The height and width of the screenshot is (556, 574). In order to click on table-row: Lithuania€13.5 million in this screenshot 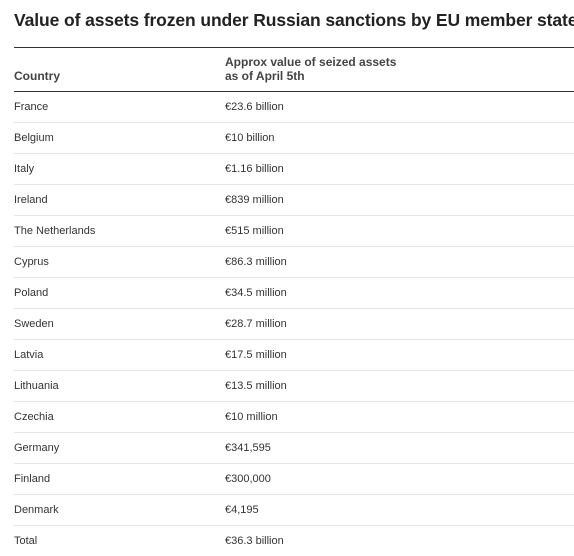, I will do `click(294, 386)`.